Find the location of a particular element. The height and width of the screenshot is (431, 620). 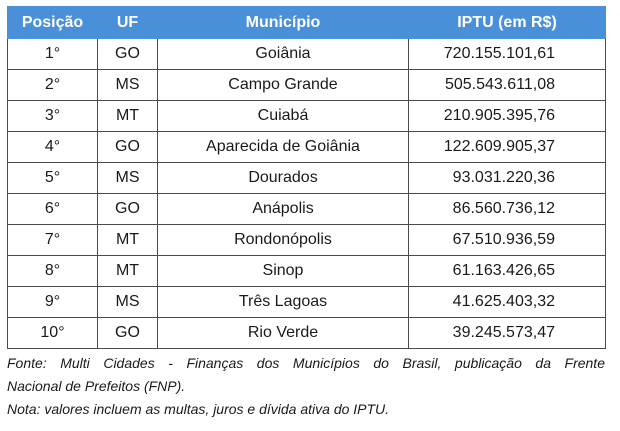

cell-municipality: Cuiabá is located at coordinates (283, 116).